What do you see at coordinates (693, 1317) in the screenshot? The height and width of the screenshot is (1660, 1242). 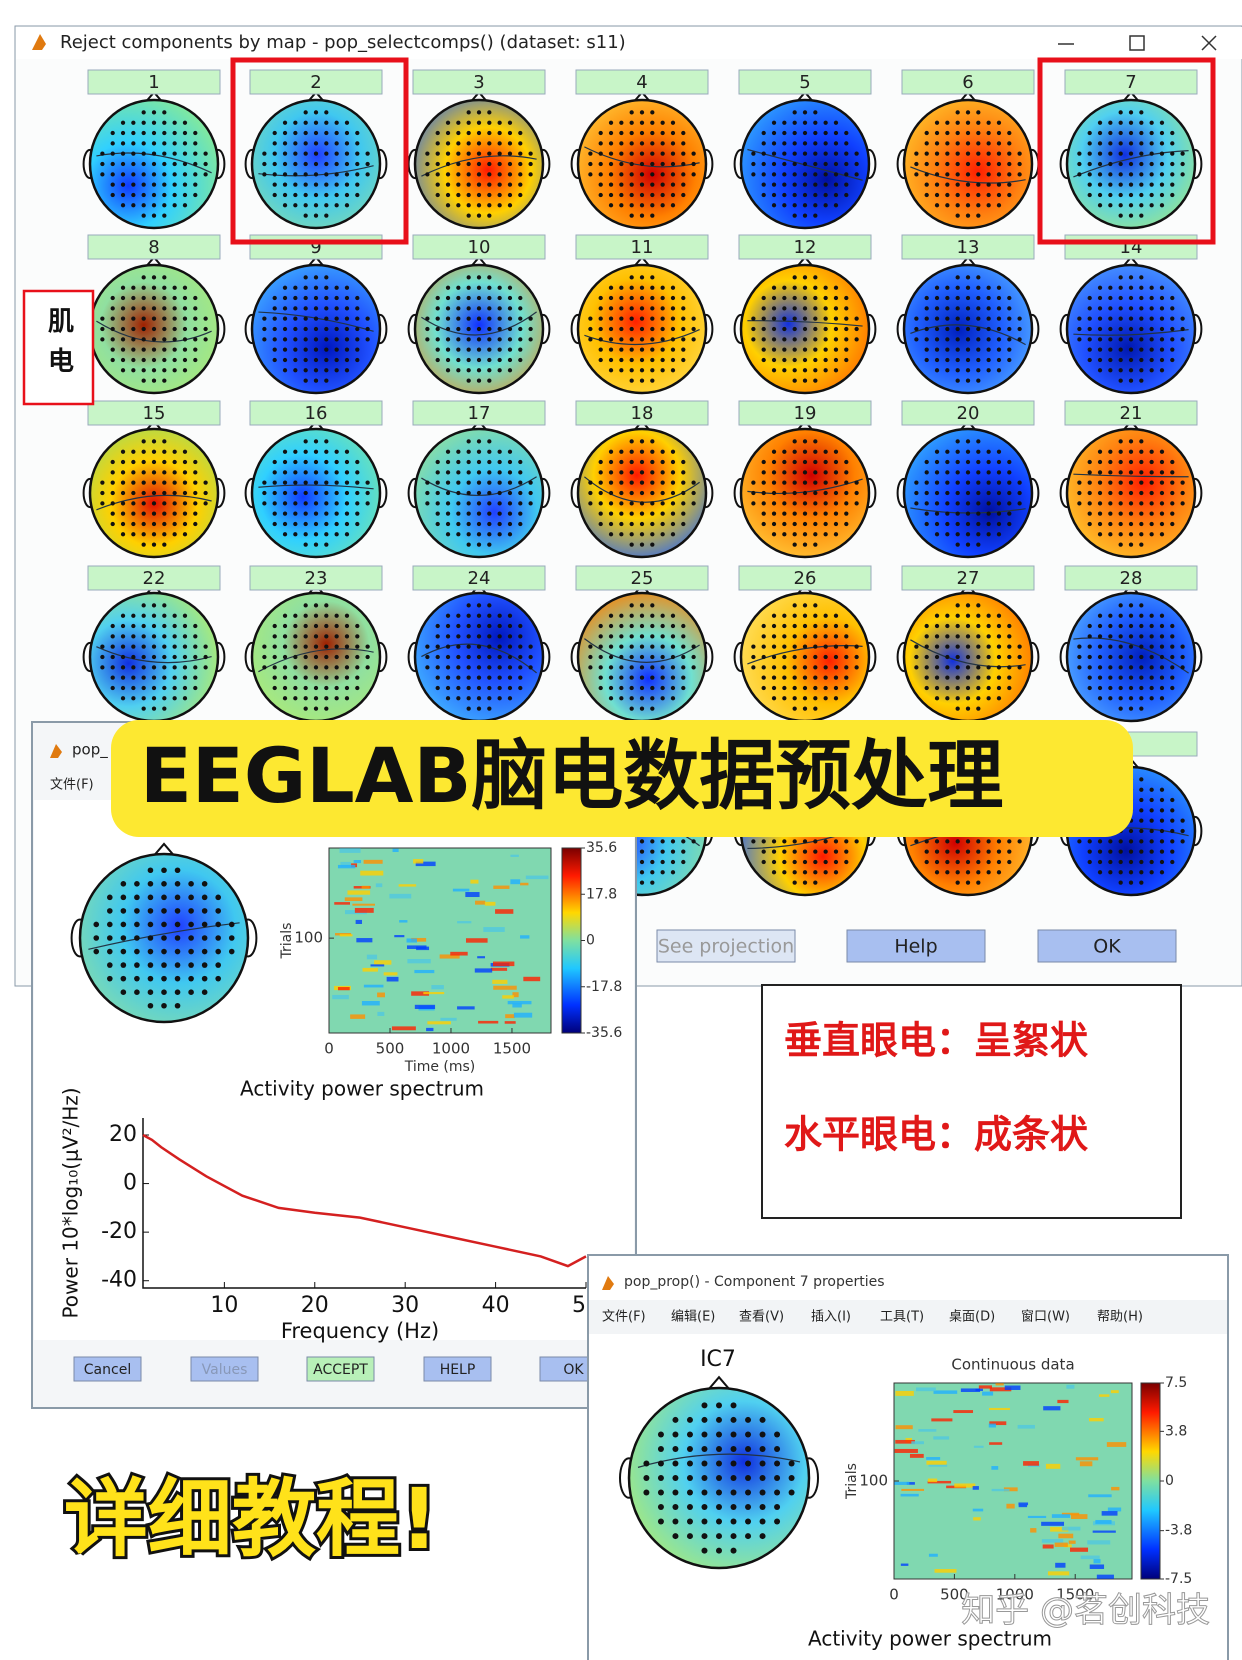 I see `menu-item: 编辑(E)` at bounding box center [693, 1317].